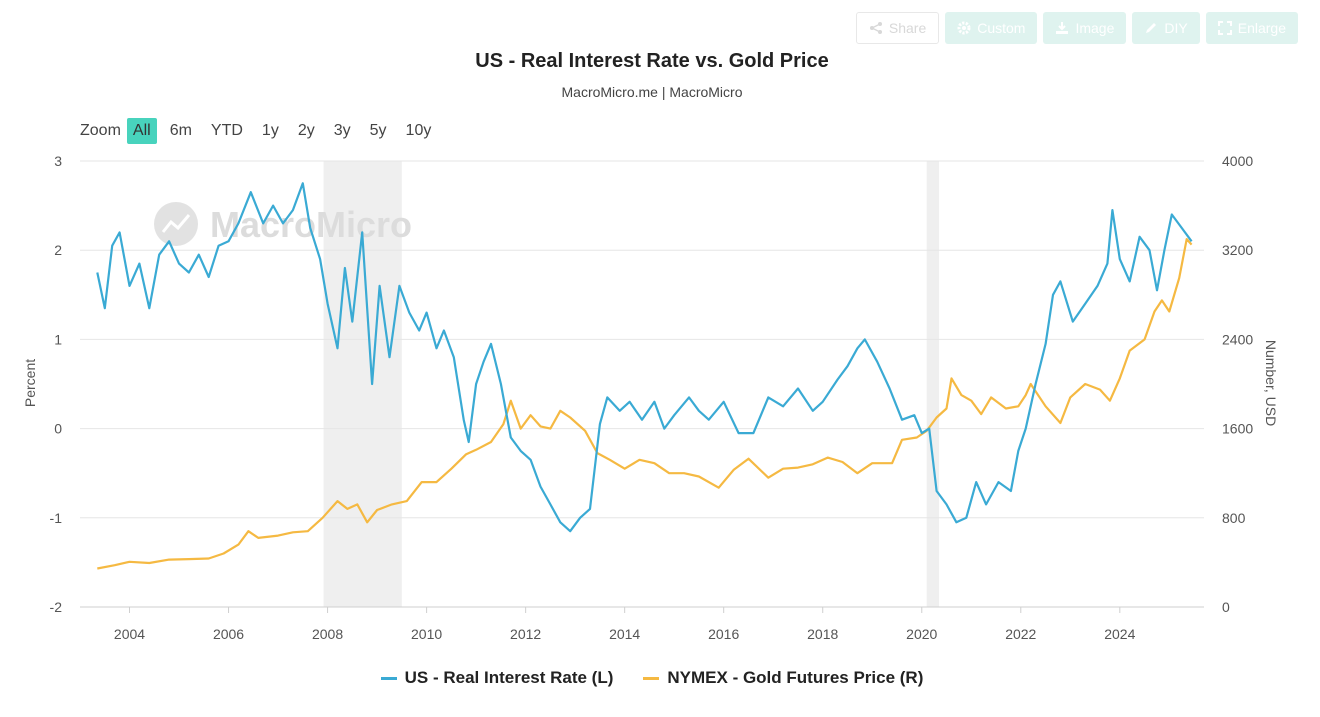 The height and width of the screenshot is (717, 1320). Describe the element at coordinates (58, 250) in the screenshot. I see `y-left-tick-label: 2` at that location.